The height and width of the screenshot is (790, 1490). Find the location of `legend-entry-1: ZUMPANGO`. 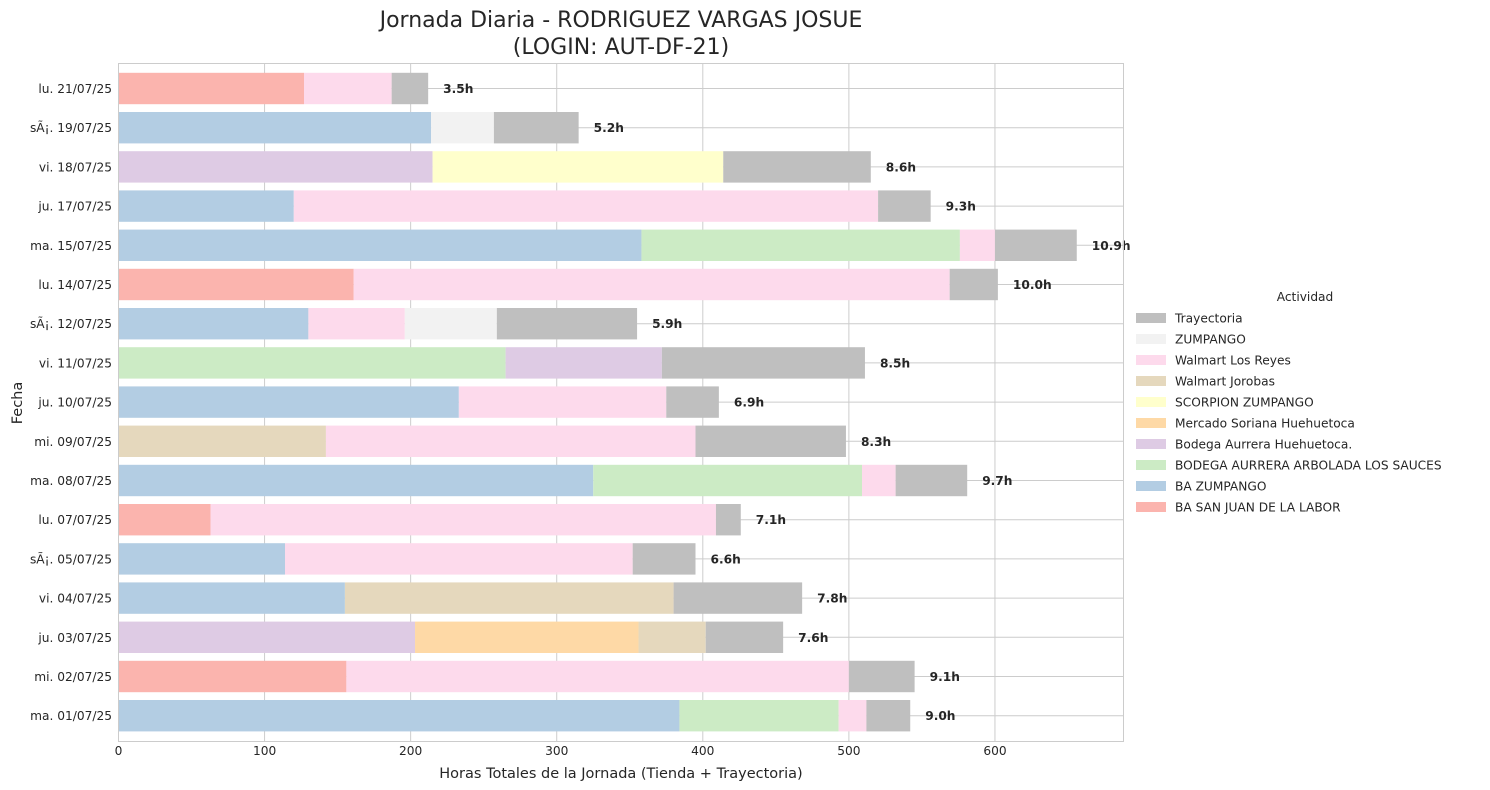

legend-entry-1: ZUMPANGO is located at coordinates (1210, 340).